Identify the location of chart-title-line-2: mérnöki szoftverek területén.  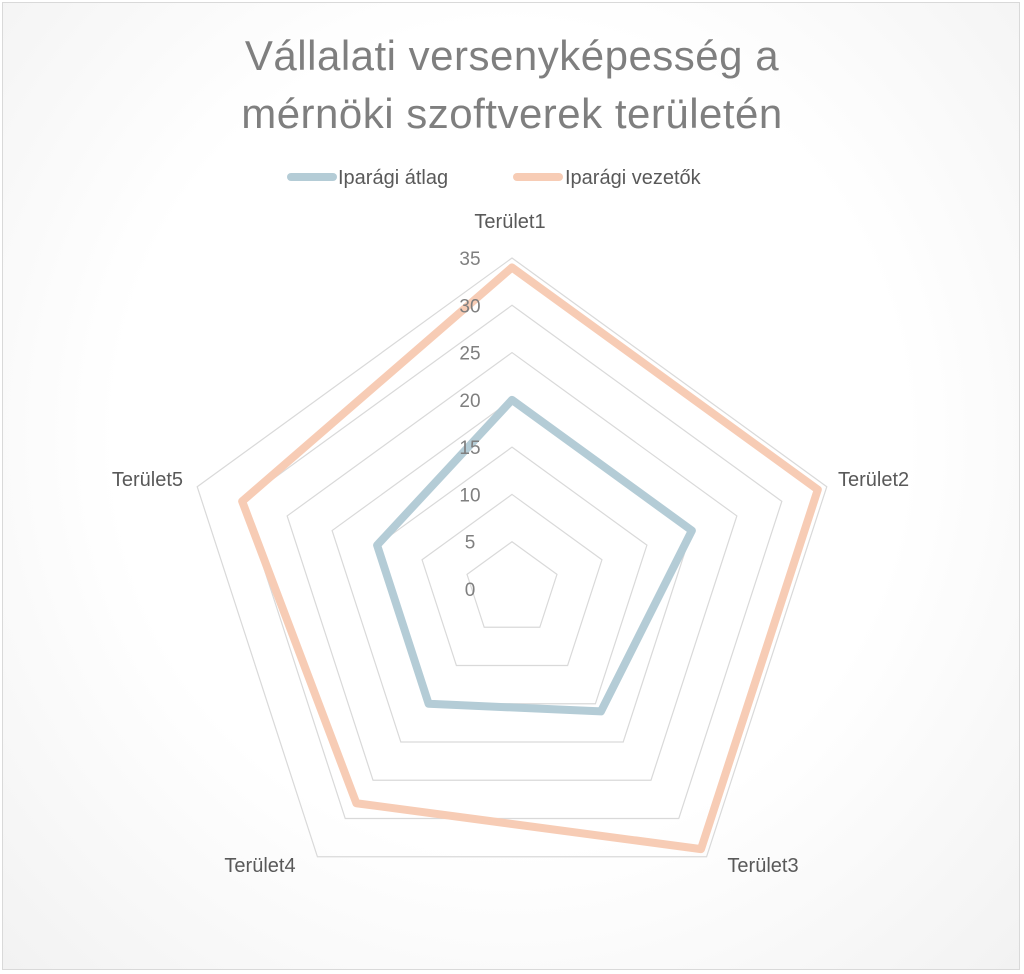
(512, 113).